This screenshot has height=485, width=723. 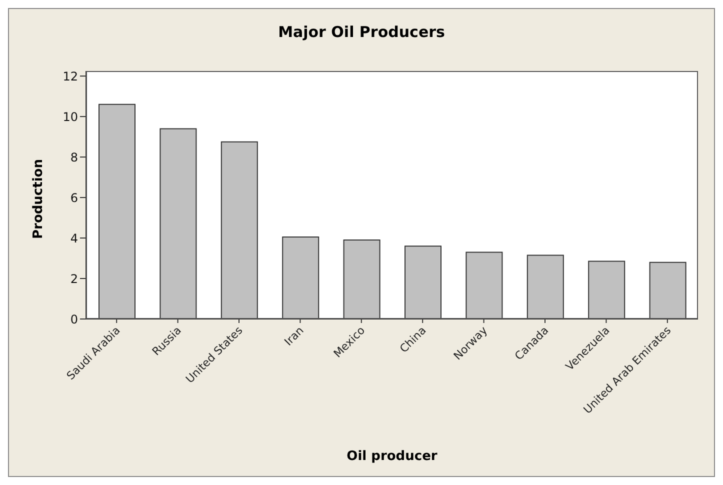 I want to click on y-tick-label: 2, so click(x=74, y=279).